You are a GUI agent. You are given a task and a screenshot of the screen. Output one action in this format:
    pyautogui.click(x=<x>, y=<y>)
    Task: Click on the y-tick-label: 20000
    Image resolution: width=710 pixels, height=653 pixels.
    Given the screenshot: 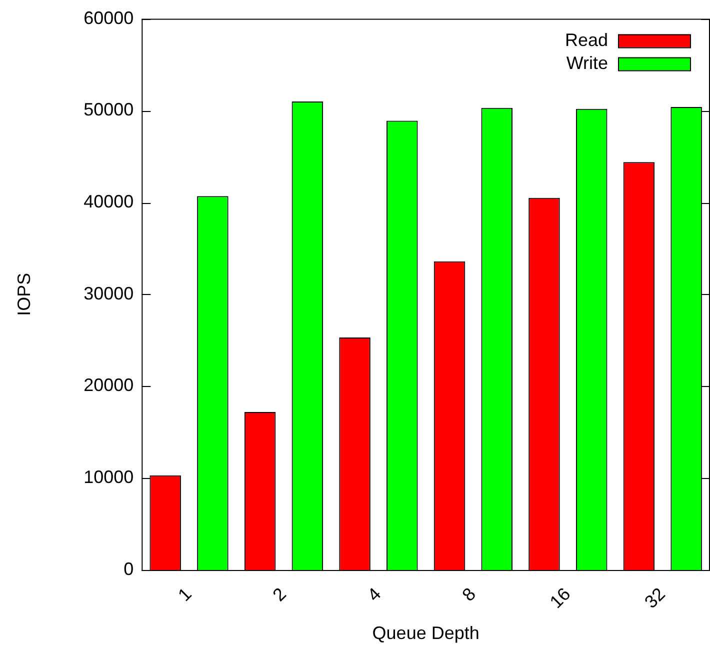 What is the action you would take?
    pyautogui.click(x=109, y=385)
    